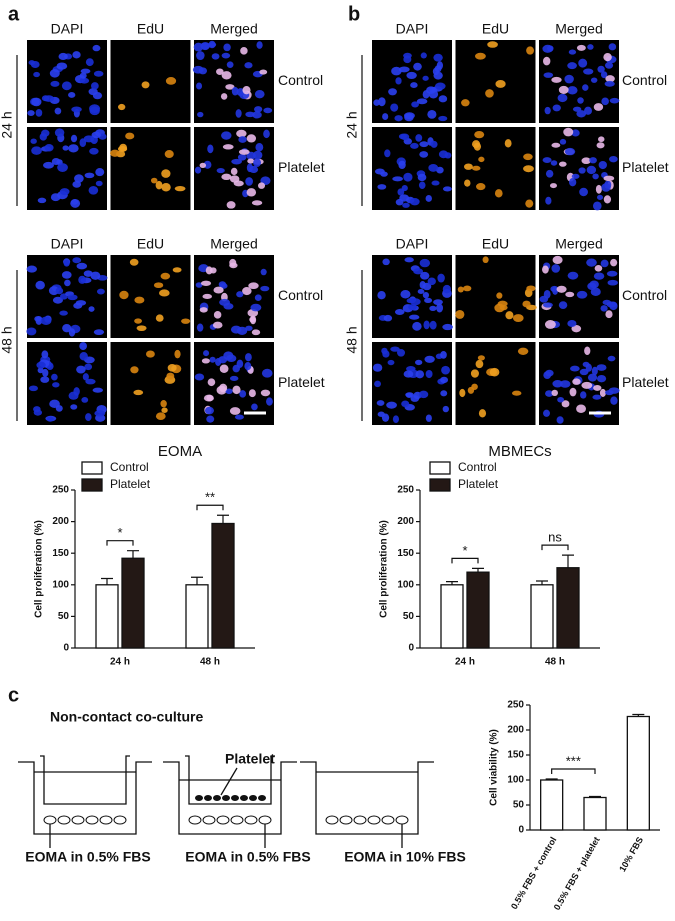 This screenshot has height=921, width=675. Describe the element at coordinates (645, 167) in the screenshot. I see `row-label: Platelet` at that location.